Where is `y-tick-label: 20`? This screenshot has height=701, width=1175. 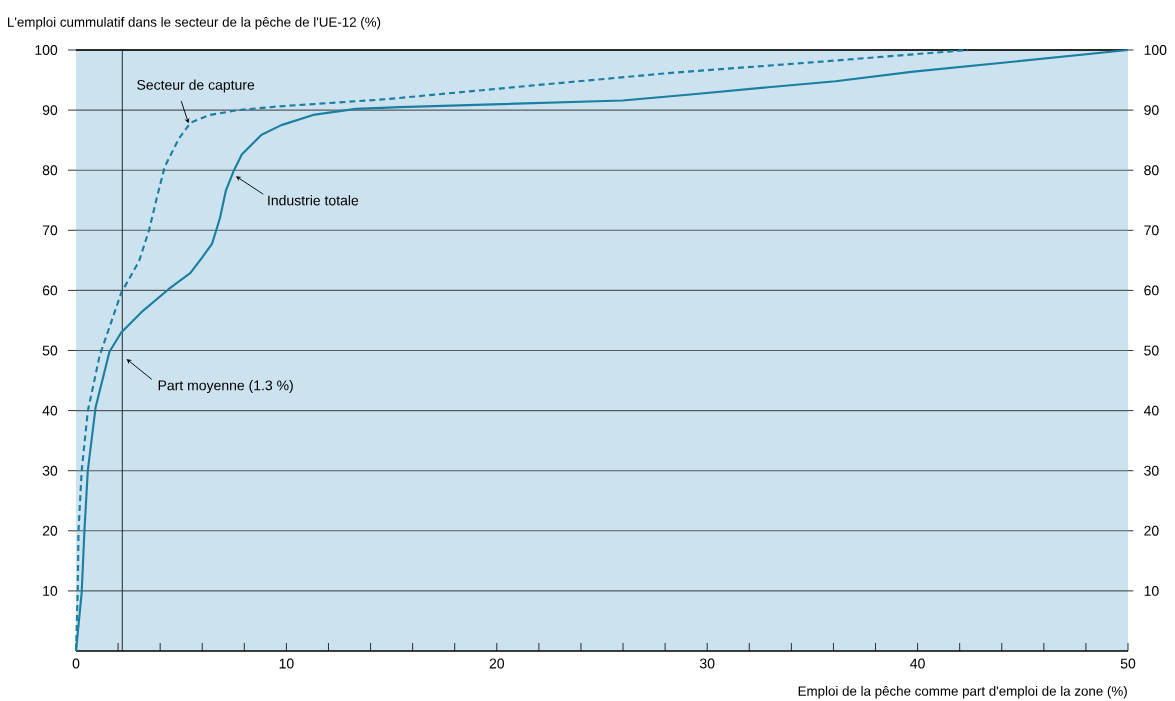
y-tick-label: 20 is located at coordinates (50, 530).